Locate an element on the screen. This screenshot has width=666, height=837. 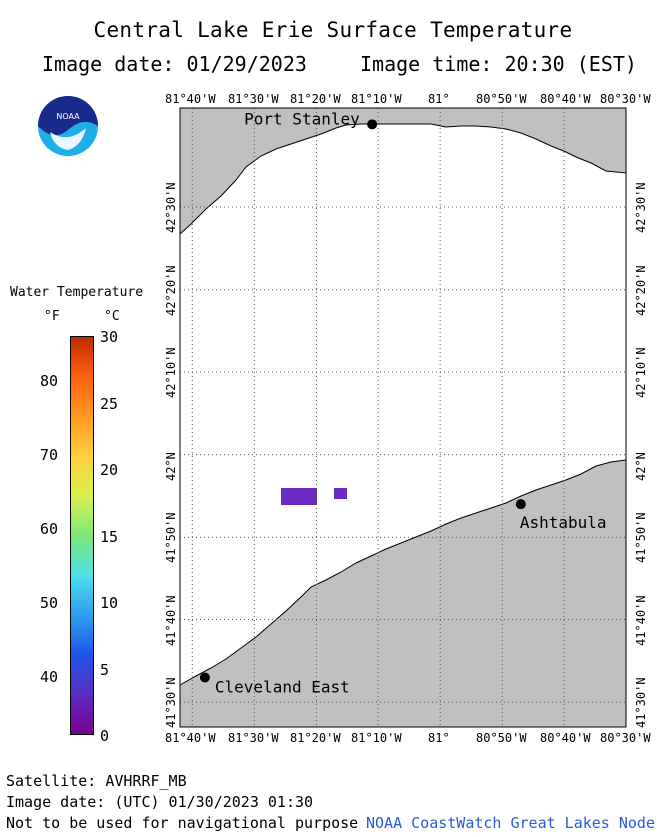
legend-c-label: 0 is located at coordinates (105, 736).